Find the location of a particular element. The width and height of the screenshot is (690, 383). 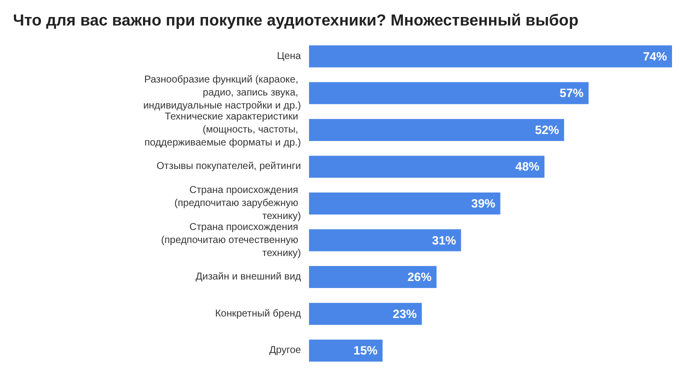

y-tick-label: Технические характеристики (мощность, частоты, поддерживаемые форматы и др.) is located at coordinates (222, 129).